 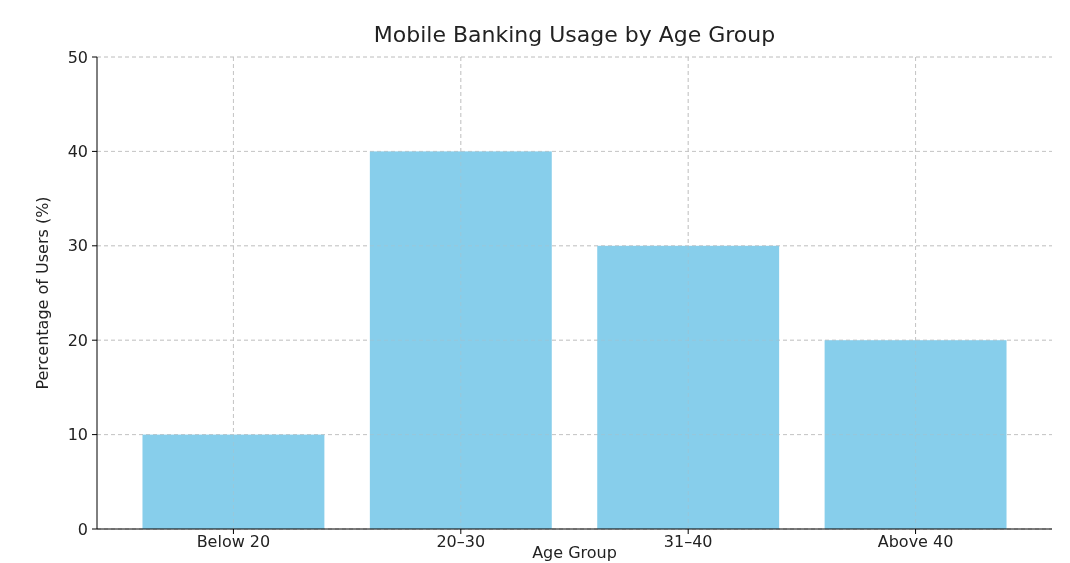 What do you see at coordinates (233, 541) in the screenshot?
I see `x-tick-label: Below 20` at bounding box center [233, 541].